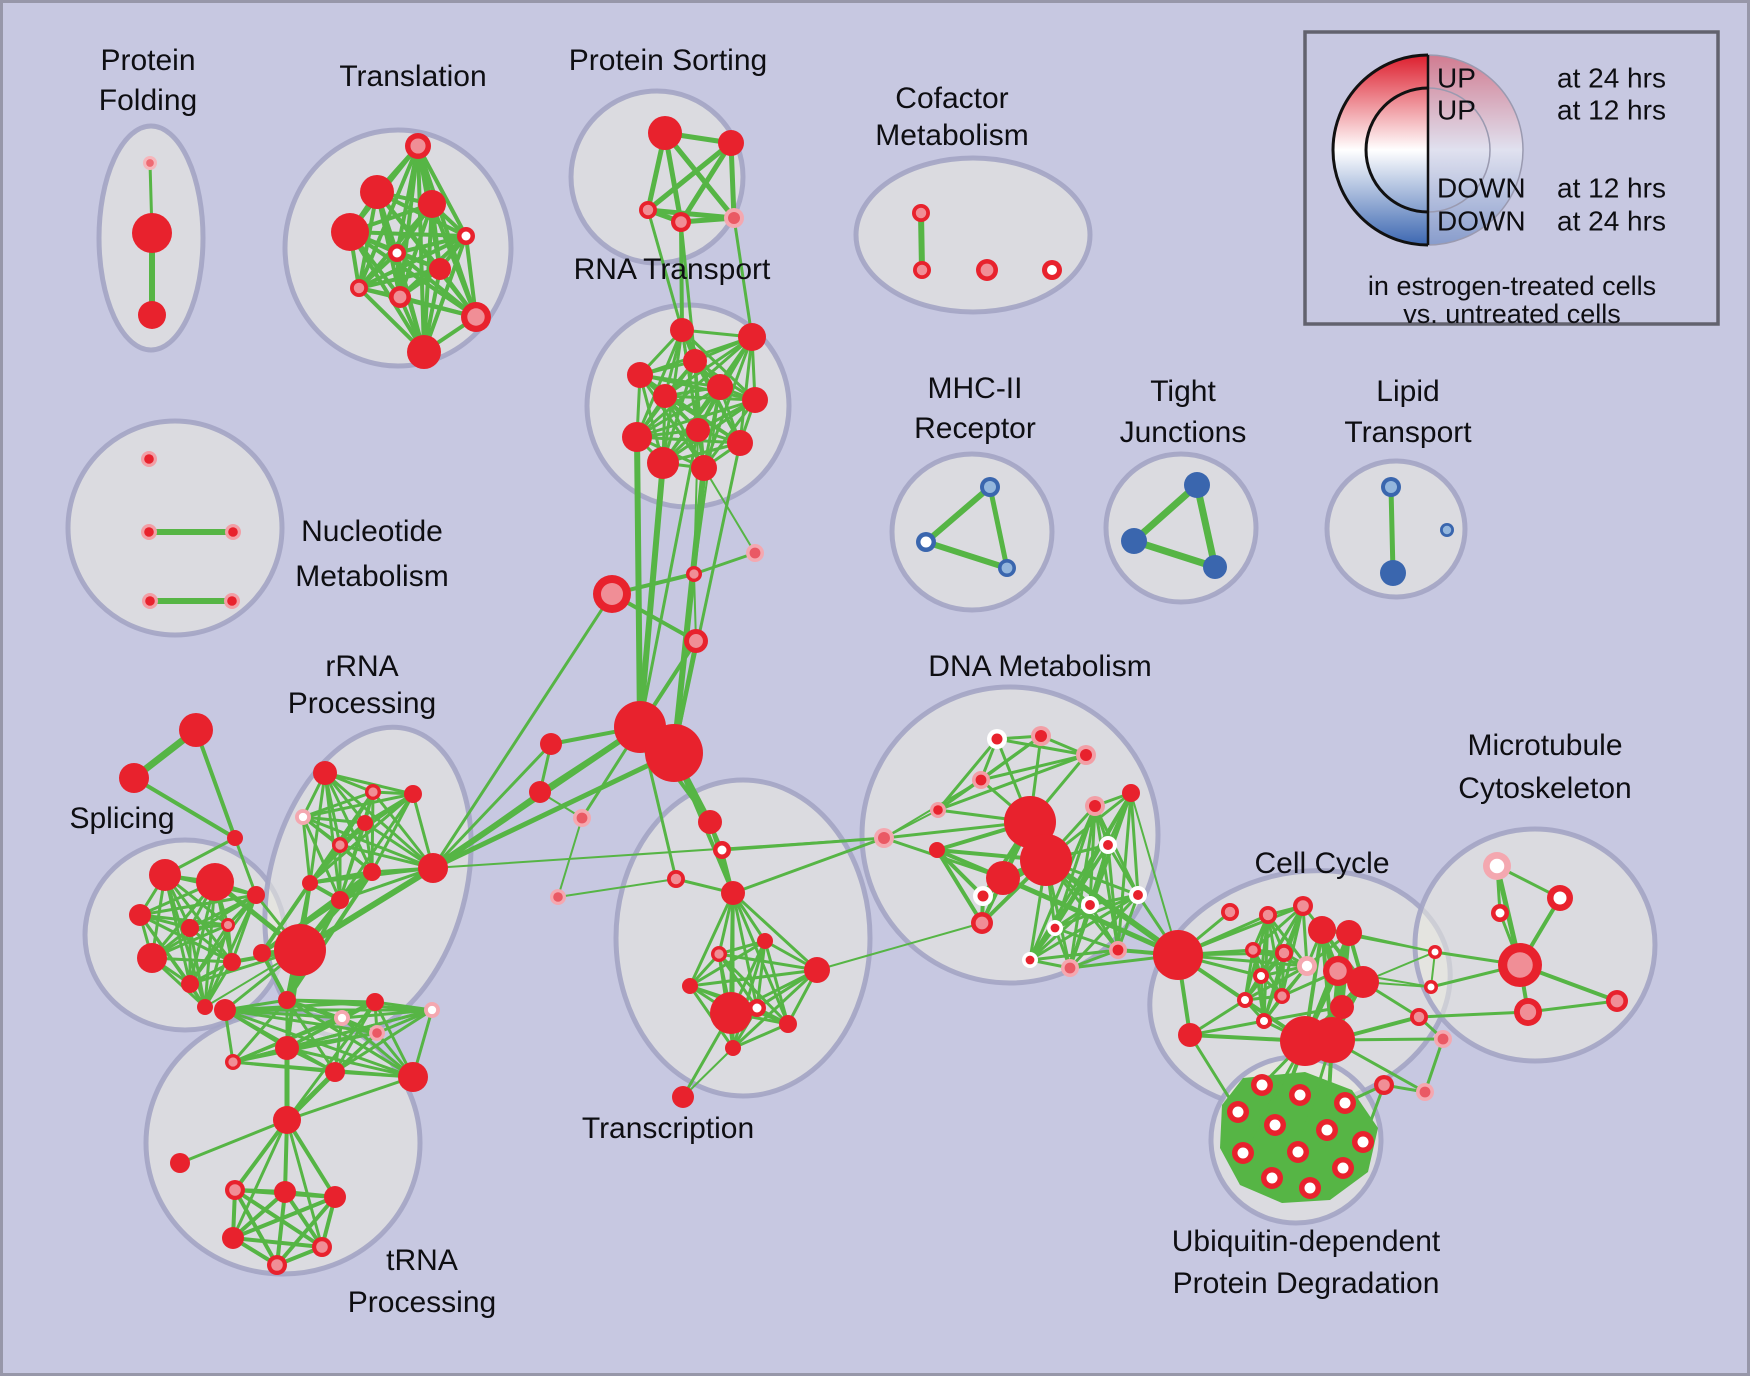  What do you see at coordinates (1183, 432) in the screenshot?
I see `cluster-label-tight-junctions: Junctions` at bounding box center [1183, 432].